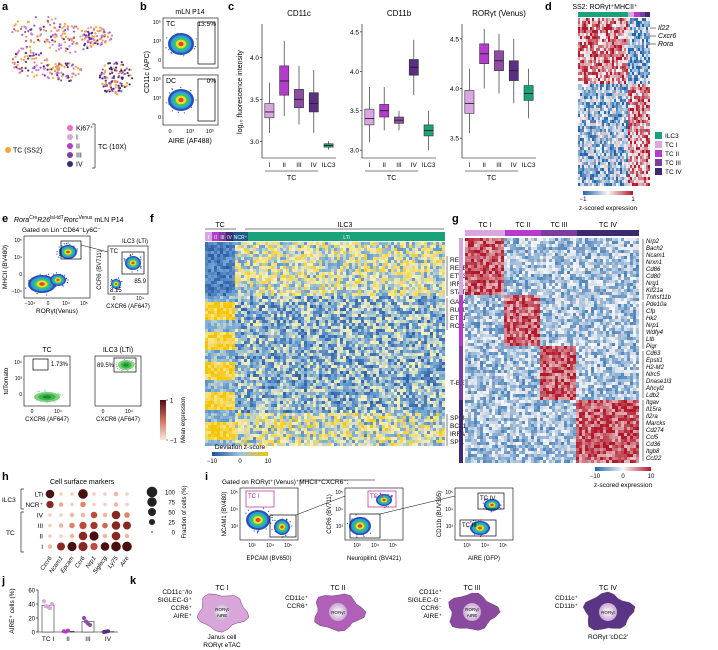  I want to click on label: log₁₀ fluorescence intensity, so click(240, 92).